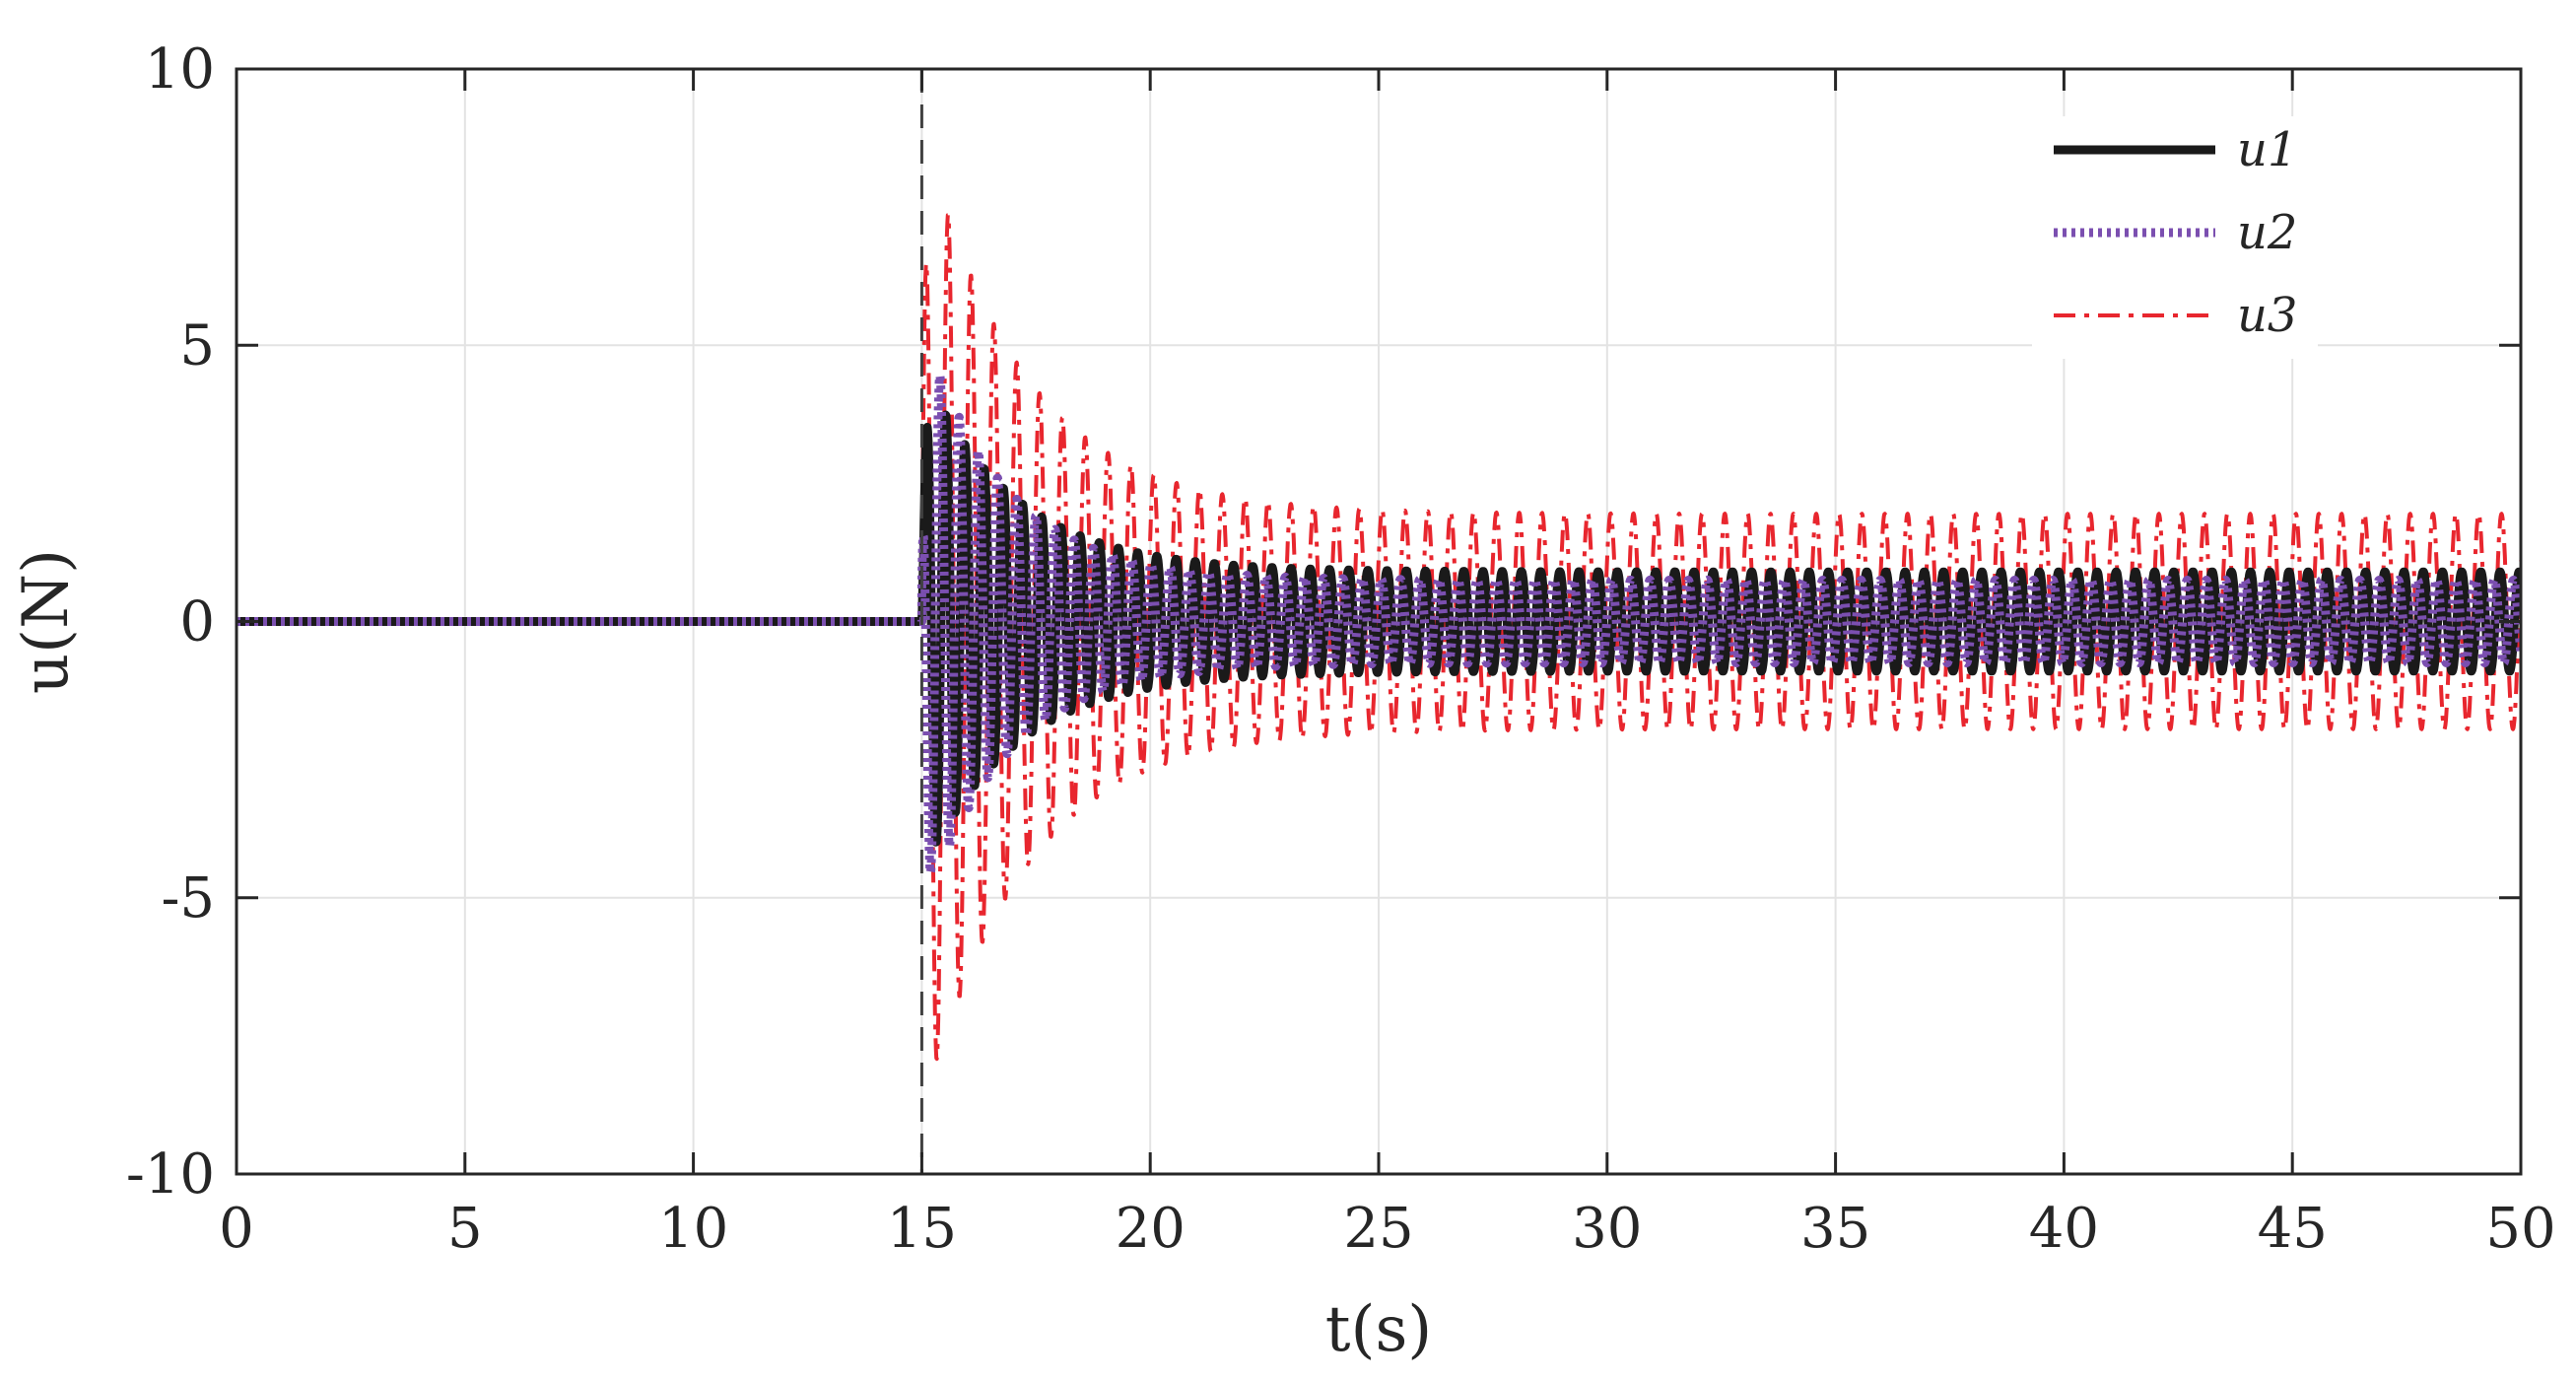  I want to click on x-tick-label: 25, so click(1378, 1229).